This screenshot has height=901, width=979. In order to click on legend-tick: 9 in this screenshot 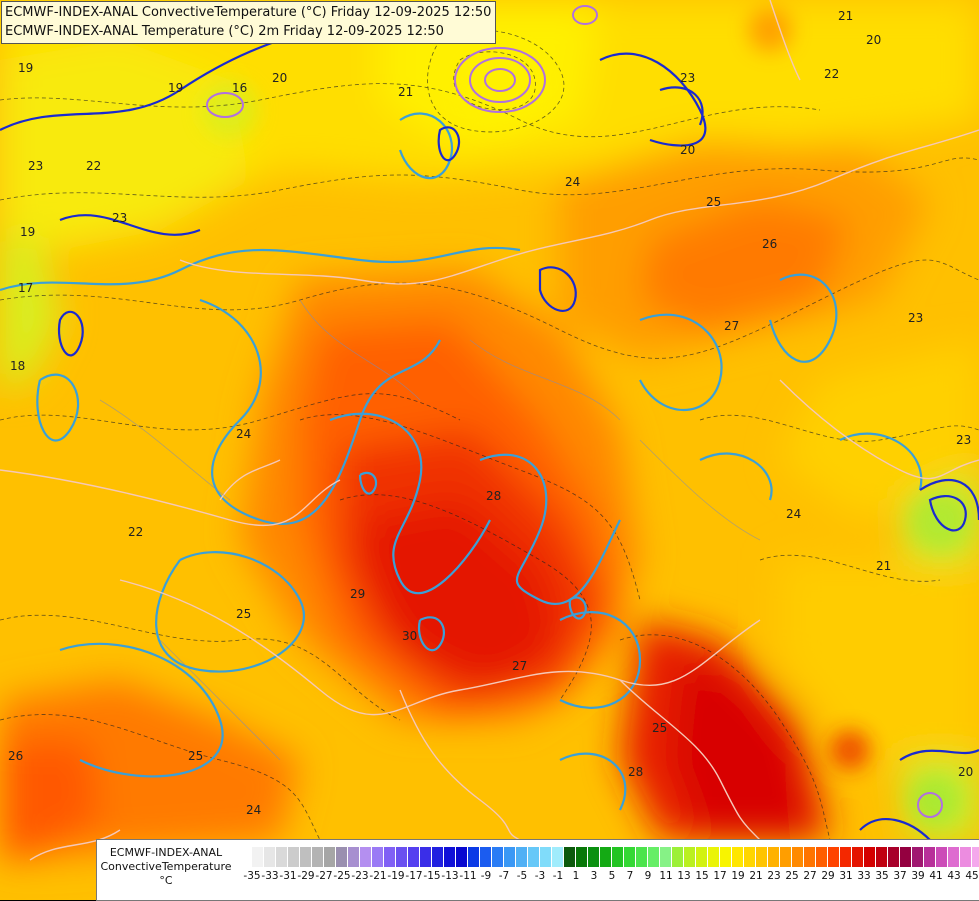, I will do `click(648, 876)`.